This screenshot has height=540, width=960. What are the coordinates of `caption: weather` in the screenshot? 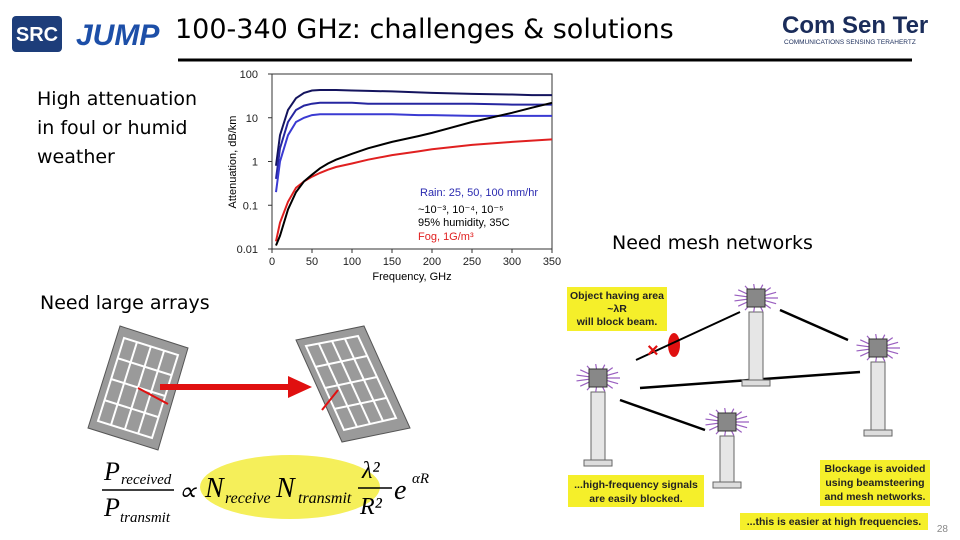 It's located at (76, 157).